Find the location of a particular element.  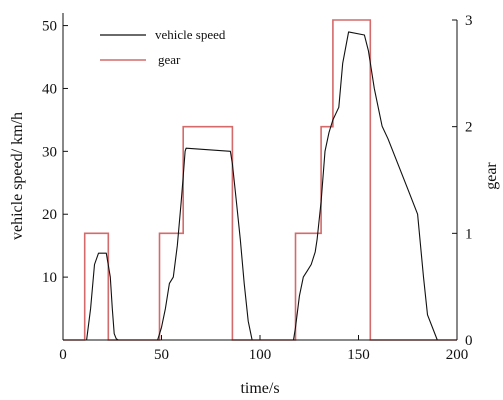

y-right-tick-label: 2 is located at coordinates (469, 128).